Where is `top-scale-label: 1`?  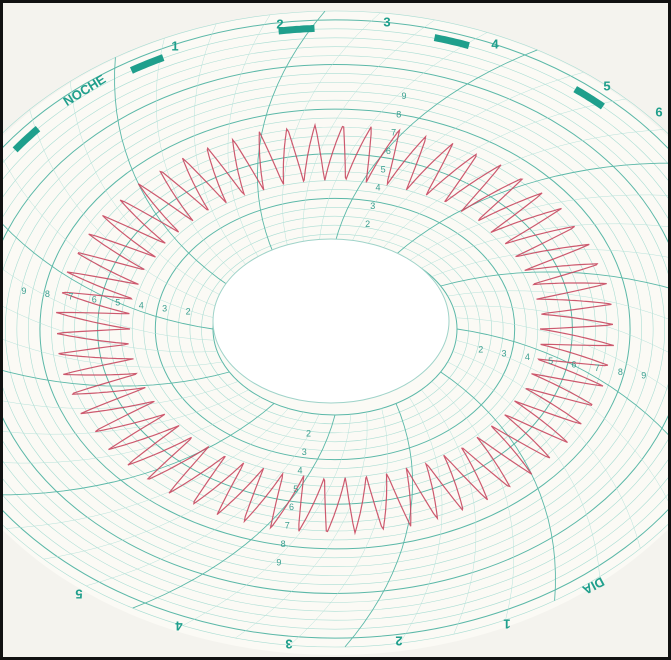 top-scale-label: 1 is located at coordinates (174, 45).